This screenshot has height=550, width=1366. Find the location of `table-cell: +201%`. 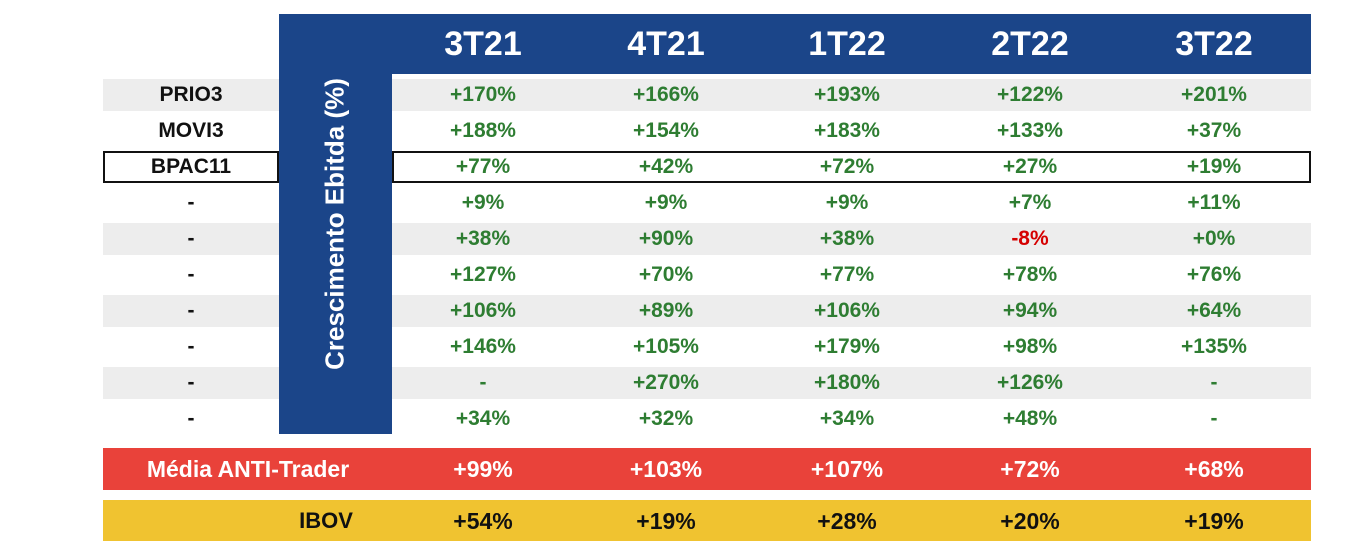

table-cell: +201% is located at coordinates (1214, 94).